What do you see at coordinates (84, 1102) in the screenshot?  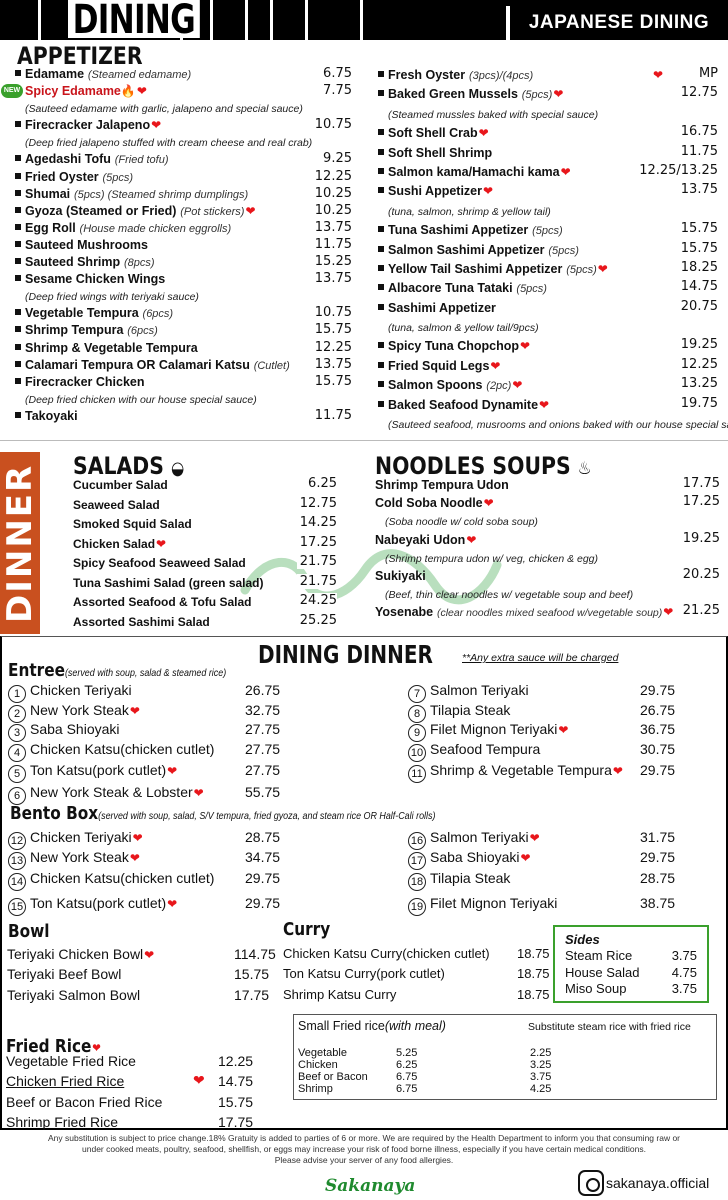 I see `menu-item: Beef or Bacon Fried Rice` at bounding box center [84, 1102].